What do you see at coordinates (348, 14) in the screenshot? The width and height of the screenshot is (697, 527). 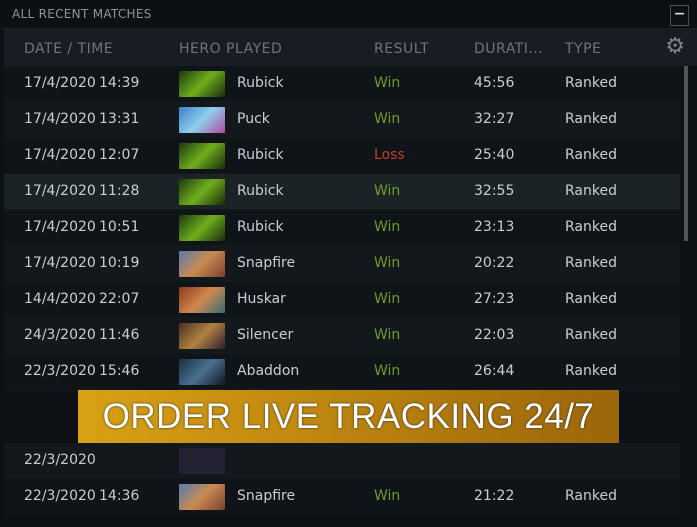 I see `title-bar: ALL RECENT MATCHES −` at bounding box center [348, 14].